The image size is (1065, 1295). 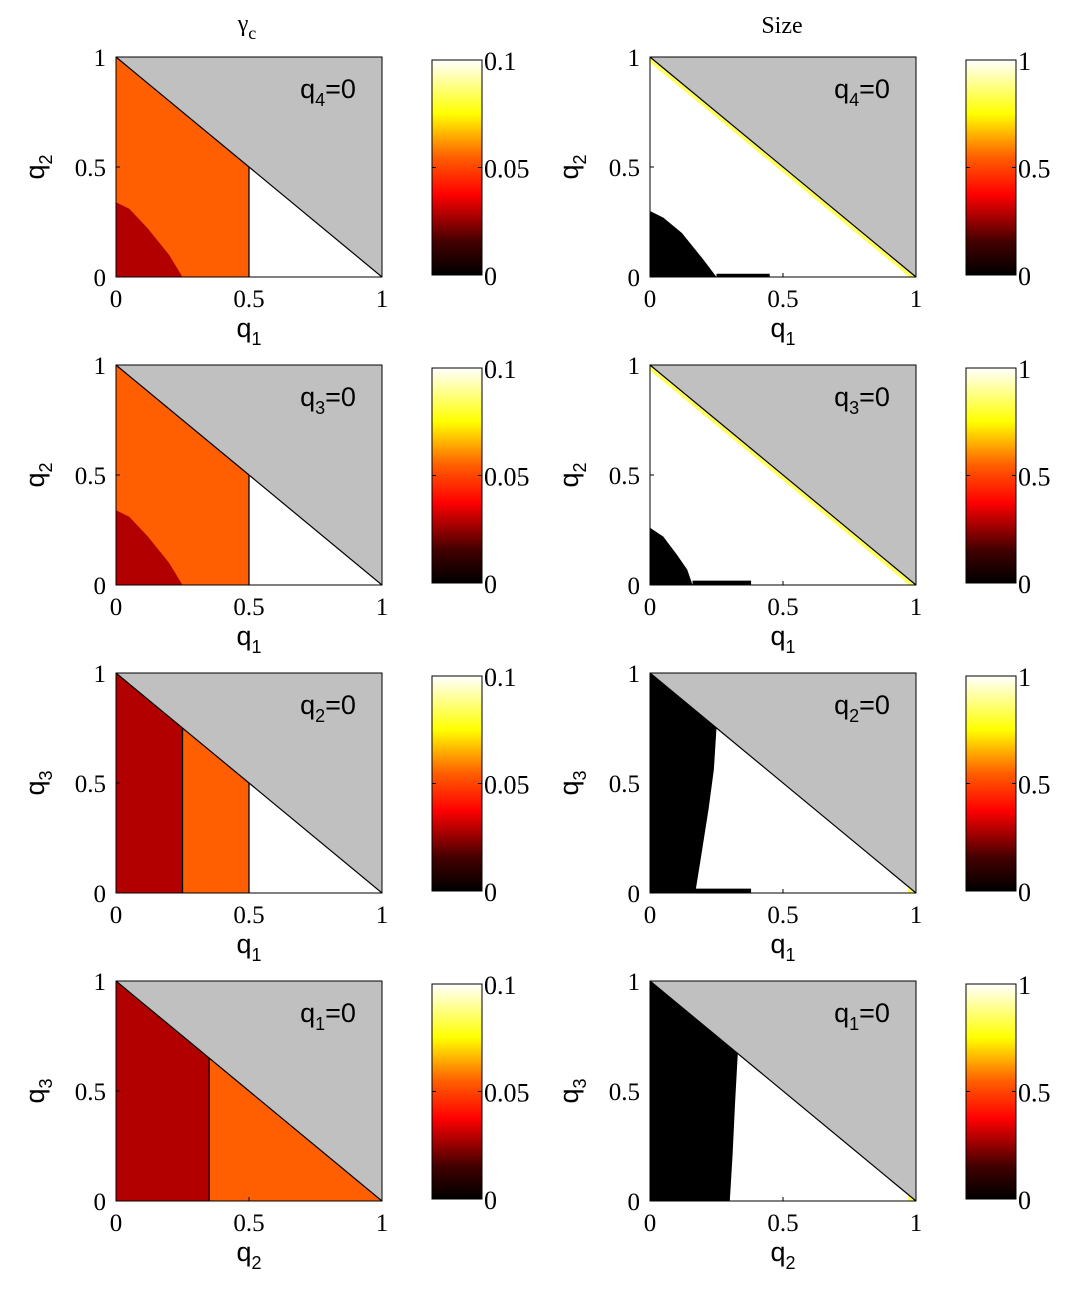 I want to click on colorbar-tick-label: 0.1, so click(x=500, y=61).